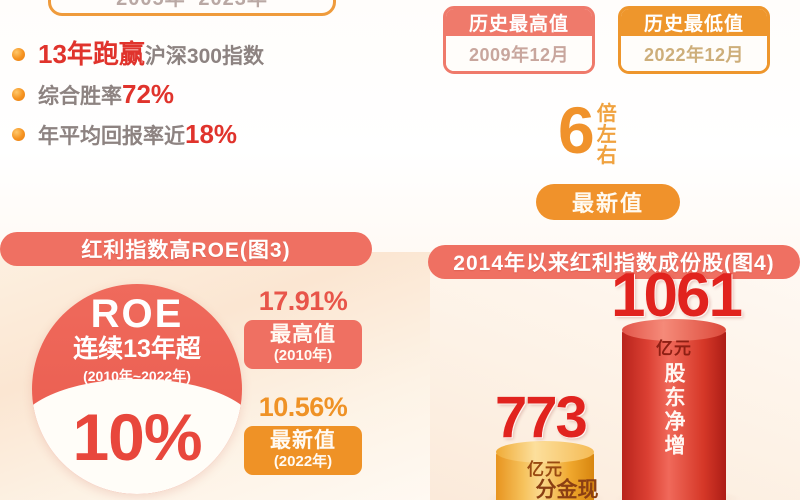  Describe the element at coordinates (303, 334) in the screenshot. I see `roe-stat-high-tag-label: 最高值` at that location.